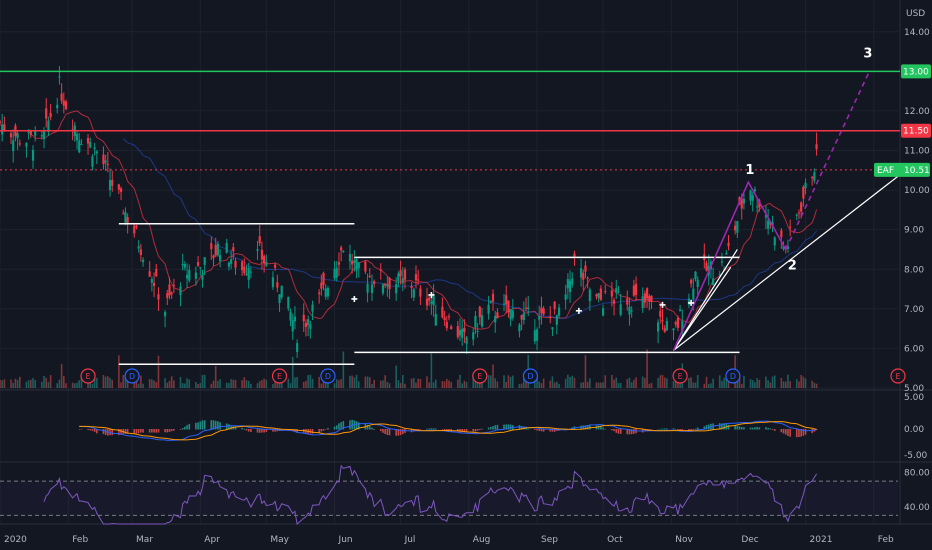 Image resolution: width=932 pixels, height=550 pixels. I want to click on dividend-marker, so click(530, 376).